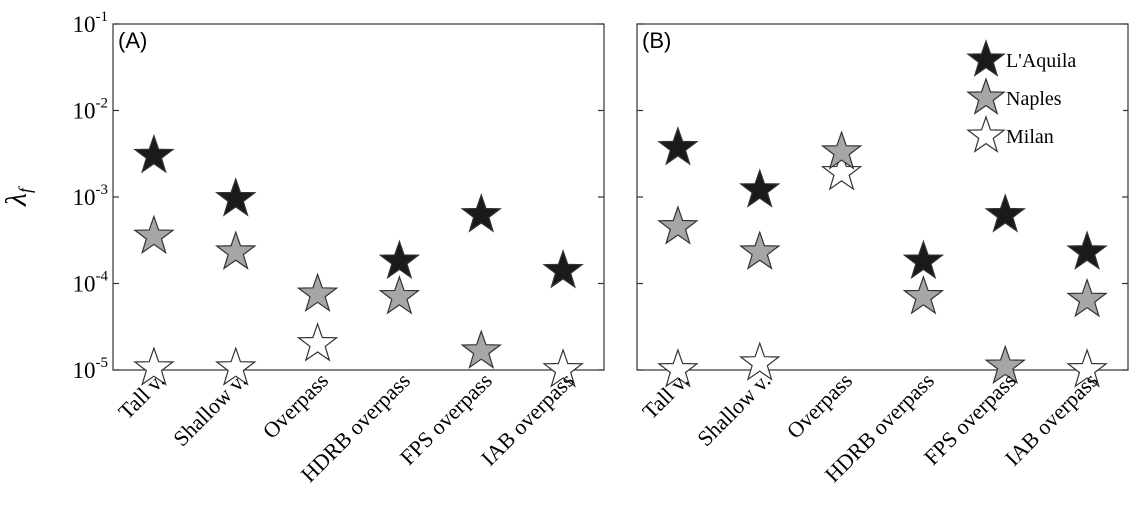 The height and width of the screenshot is (520, 1135). I want to click on y-tick-label: 10⁻², so click(91, 110).